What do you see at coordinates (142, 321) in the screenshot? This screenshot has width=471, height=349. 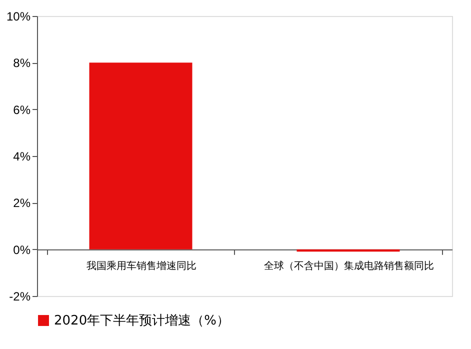 I see `legend-label: 2020年下半年预计增速（%）` at bounding box center [142, 321].